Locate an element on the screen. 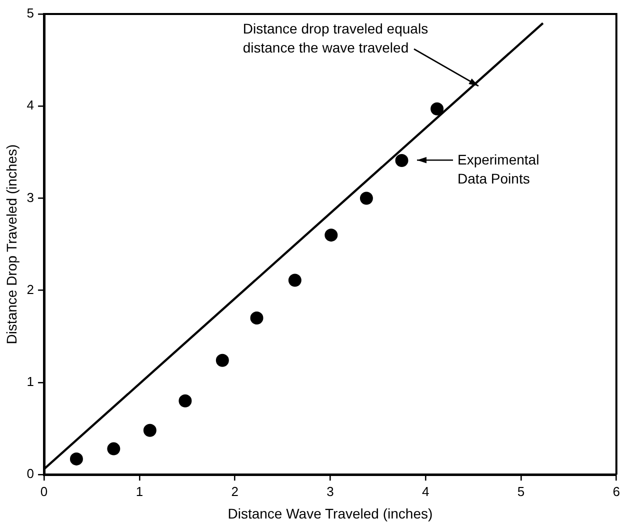 The width and height of the screenshot is (624, 527). annotation: Experimental Data Points is located at coordinates (498, 168).